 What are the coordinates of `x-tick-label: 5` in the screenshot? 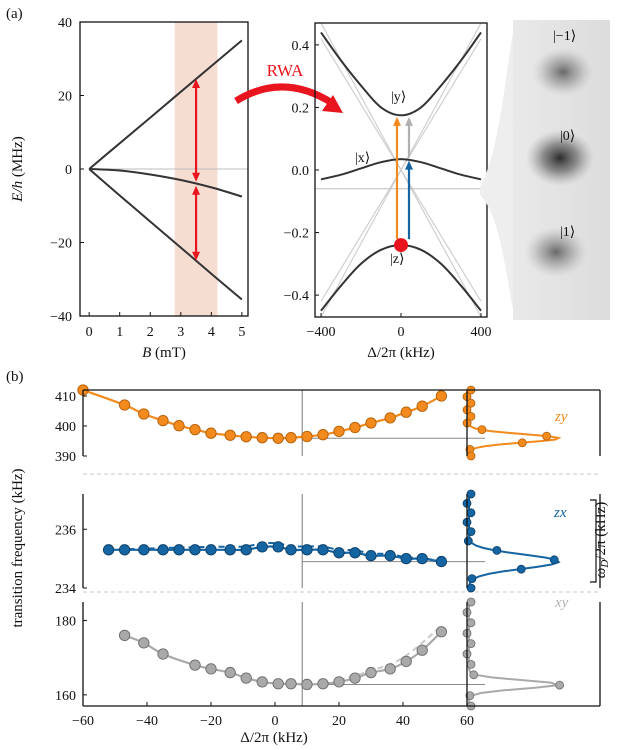 It's located at (241, 332).